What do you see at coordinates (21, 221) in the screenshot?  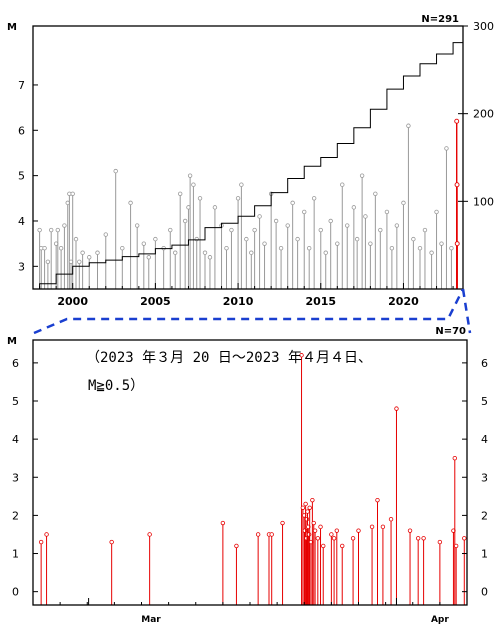 I see `top-y-tick-label: 4` at bounding box center [21, 221].